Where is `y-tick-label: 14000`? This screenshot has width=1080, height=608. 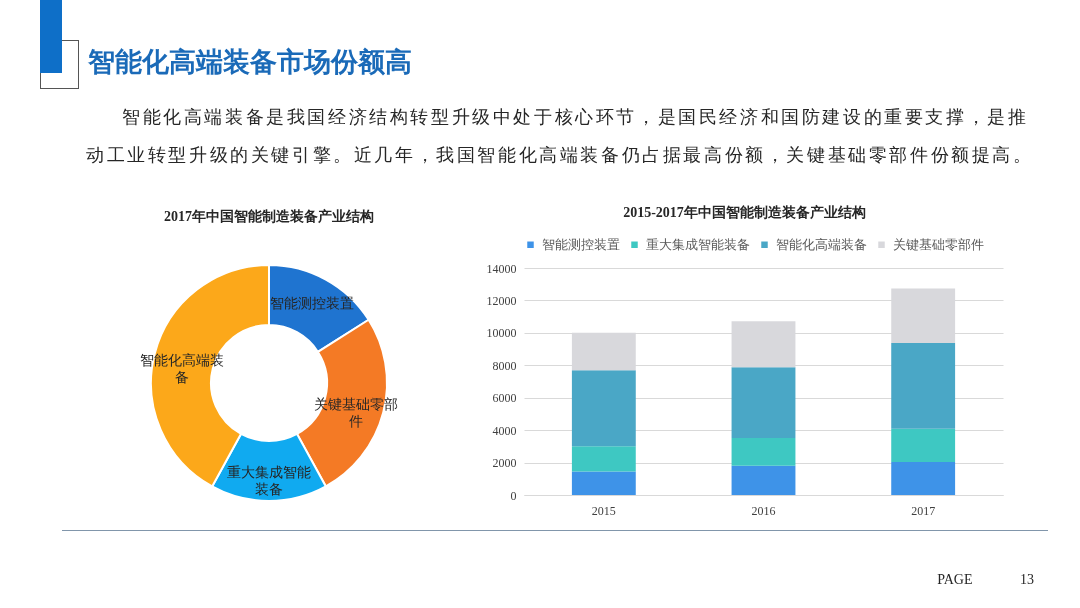 y-tick-label: 14000 is located at coordinates (501, 268).